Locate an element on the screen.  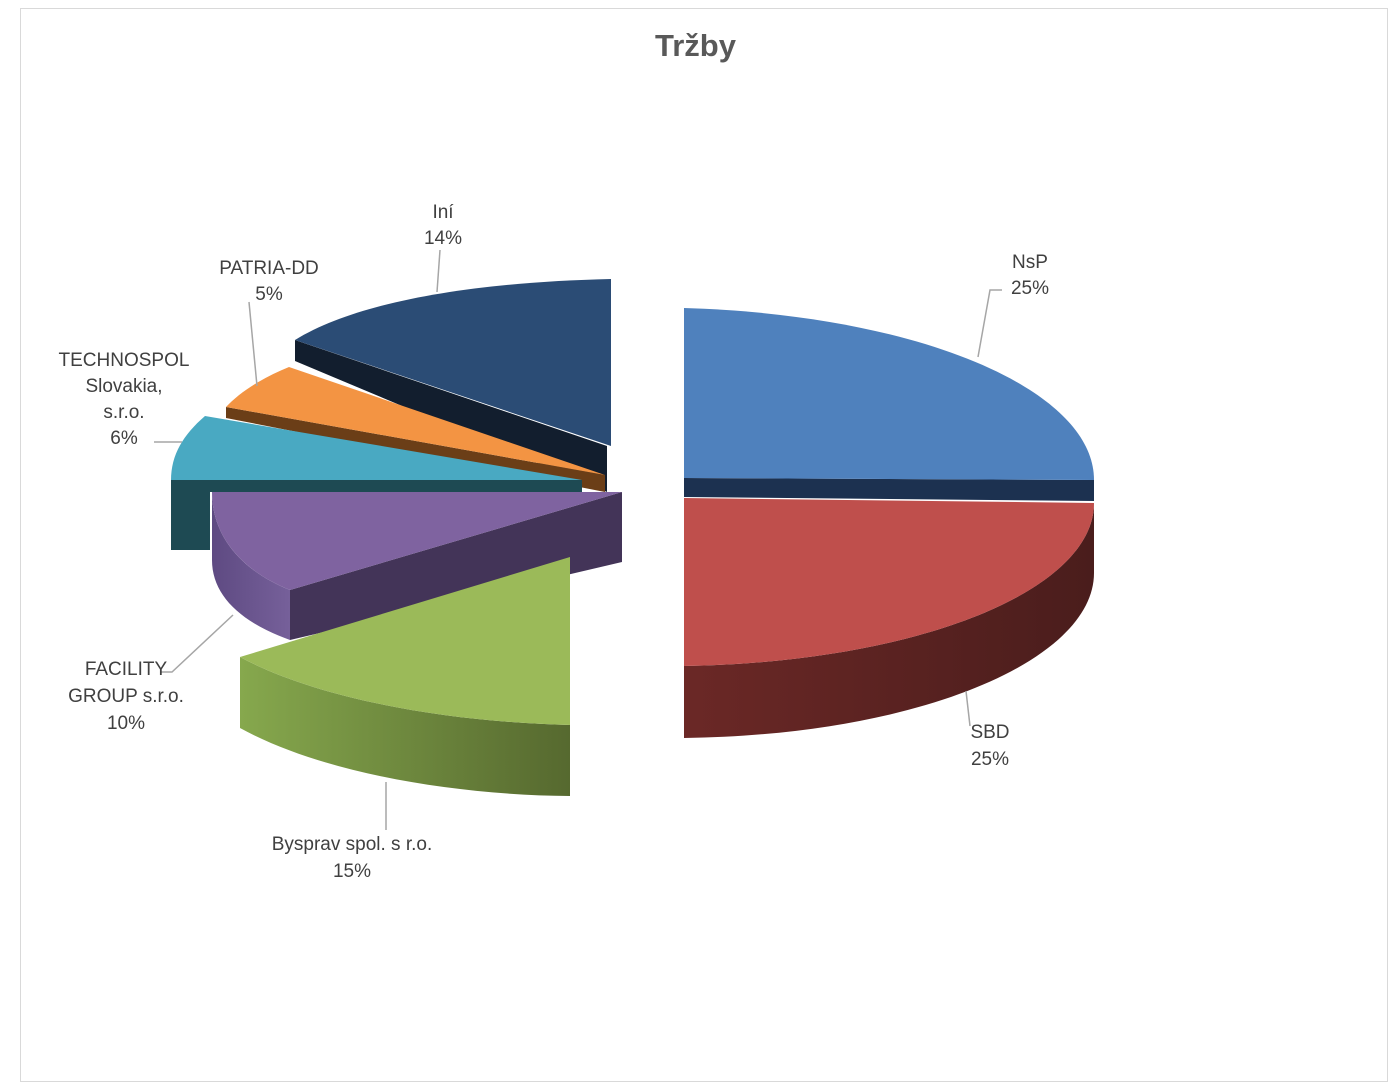
slice-nsp-top is located at coordinates (889, 394).